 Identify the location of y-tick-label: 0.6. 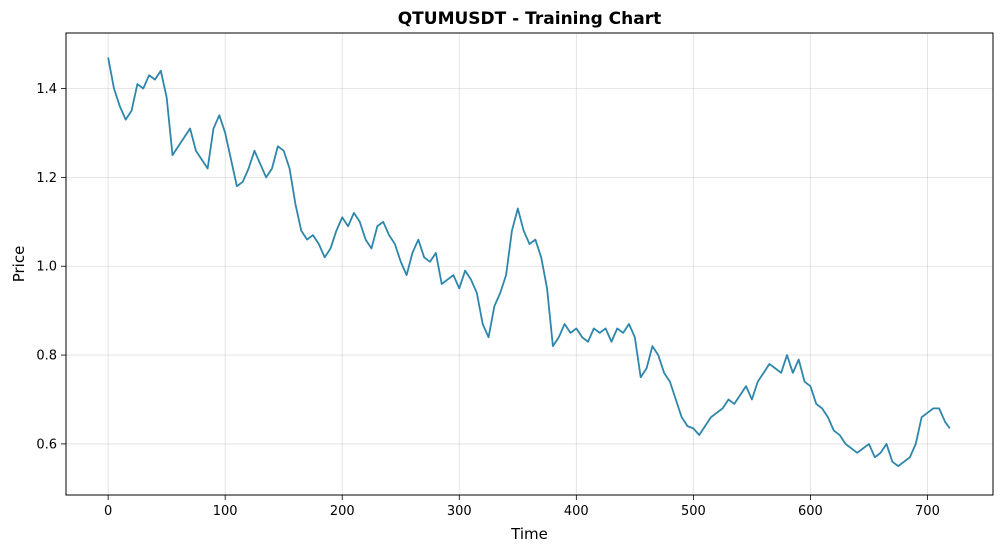
(46, 444).